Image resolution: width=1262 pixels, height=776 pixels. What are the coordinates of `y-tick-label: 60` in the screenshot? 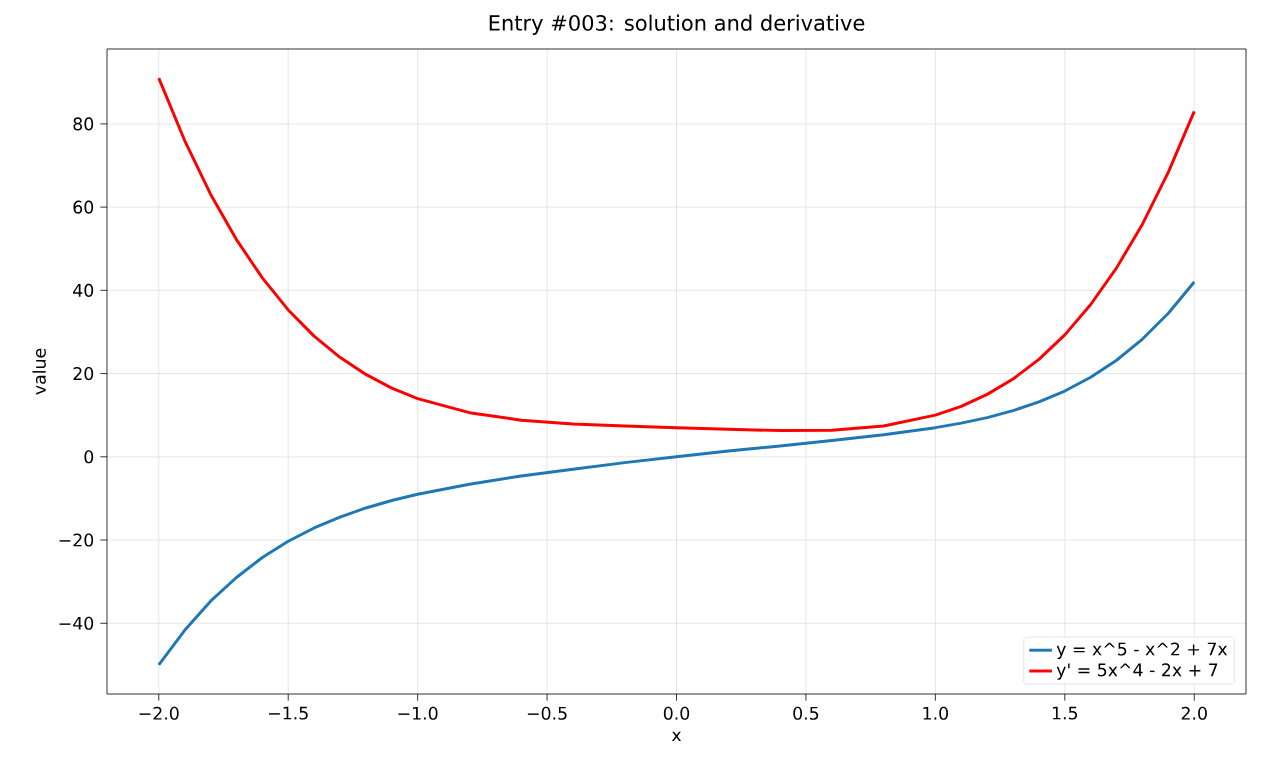 It's located at (83, 207).